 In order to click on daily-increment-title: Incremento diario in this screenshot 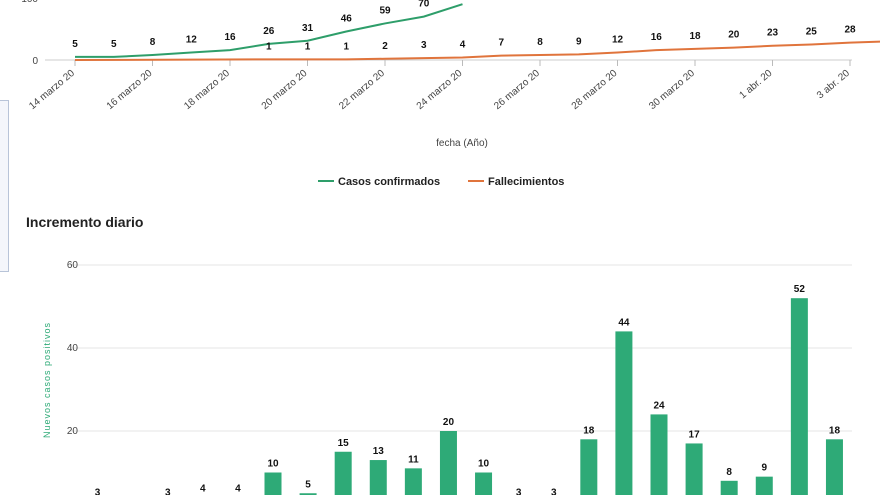, I will do `click(85, 222)`.